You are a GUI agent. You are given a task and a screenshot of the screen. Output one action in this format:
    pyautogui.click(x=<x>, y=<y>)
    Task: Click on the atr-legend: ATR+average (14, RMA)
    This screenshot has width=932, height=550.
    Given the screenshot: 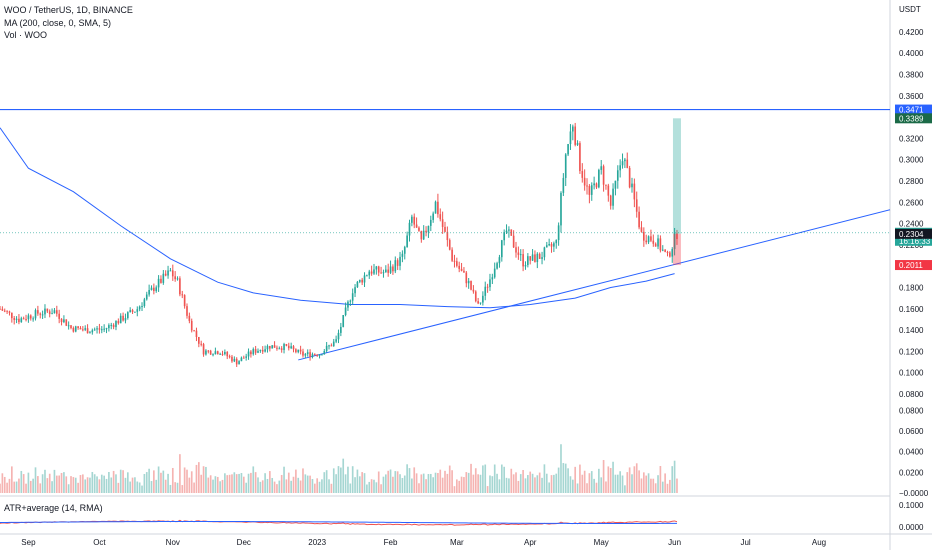 What is the action you would take?
    pyautogui.click(x=53, y=508)
    